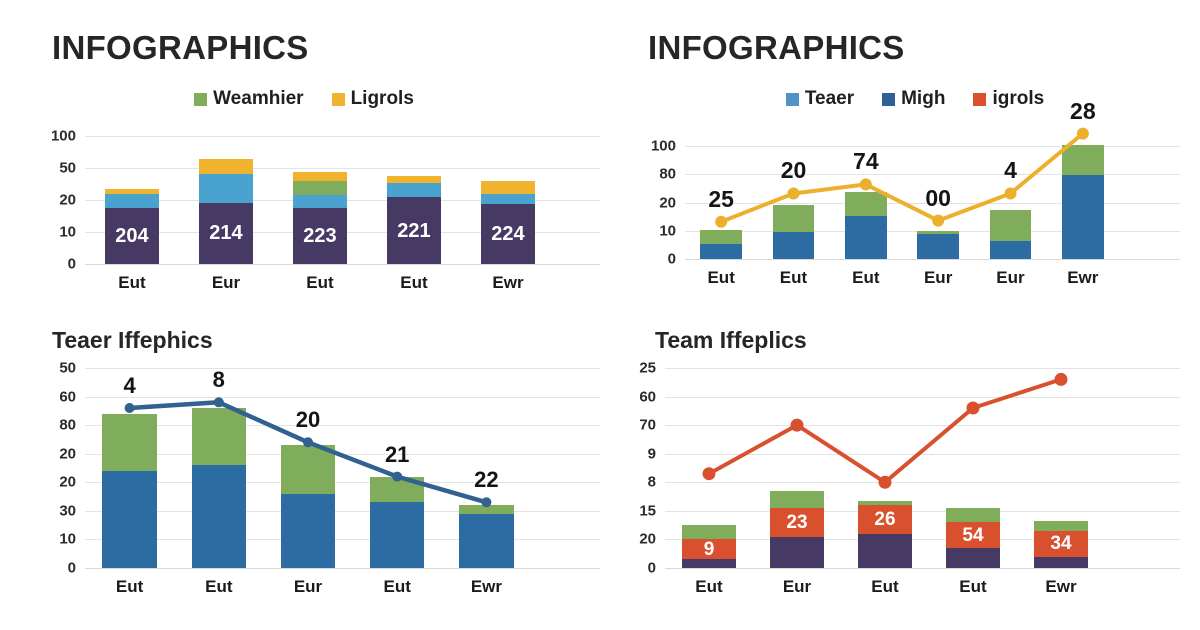  I want to click on stacked-bar: 224, so click(508, 200).